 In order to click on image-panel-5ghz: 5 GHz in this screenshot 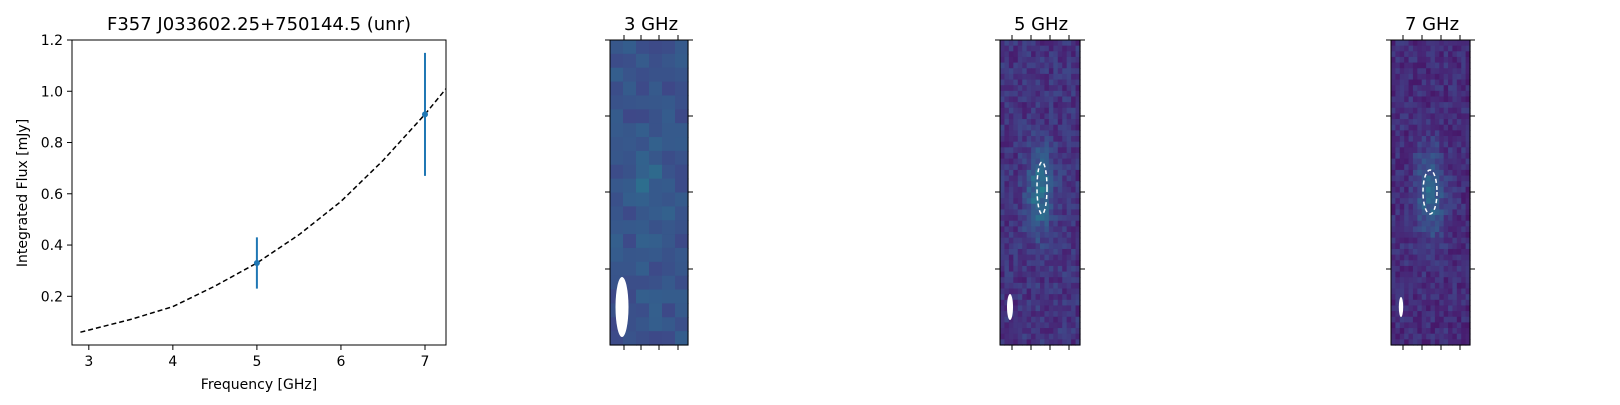, I will do `click(1040, 182)`.